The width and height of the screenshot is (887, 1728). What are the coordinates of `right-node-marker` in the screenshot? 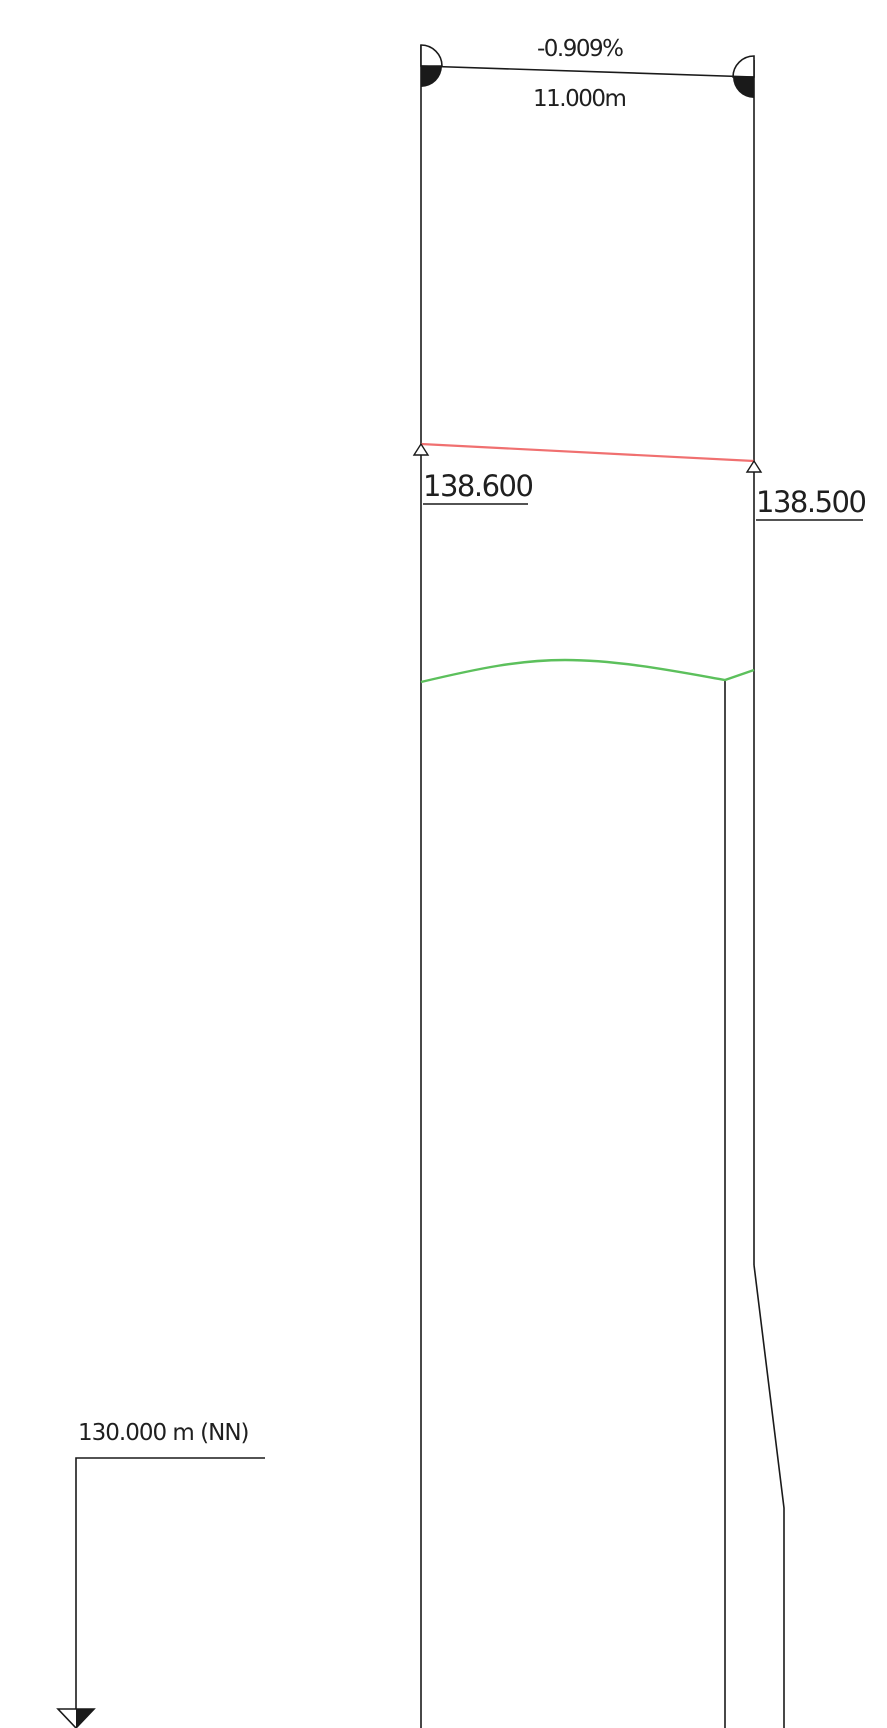 It's located at (743, 66).